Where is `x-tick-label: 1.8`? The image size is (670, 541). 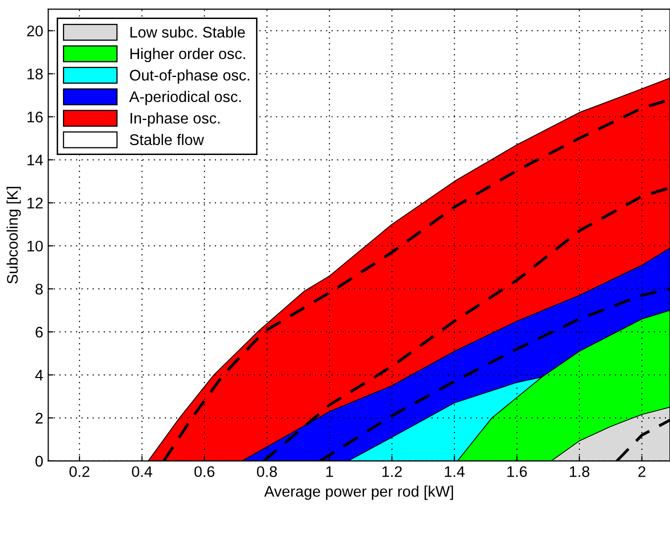
x-tick-label: 1.8 is located at coordinates (580, 472).